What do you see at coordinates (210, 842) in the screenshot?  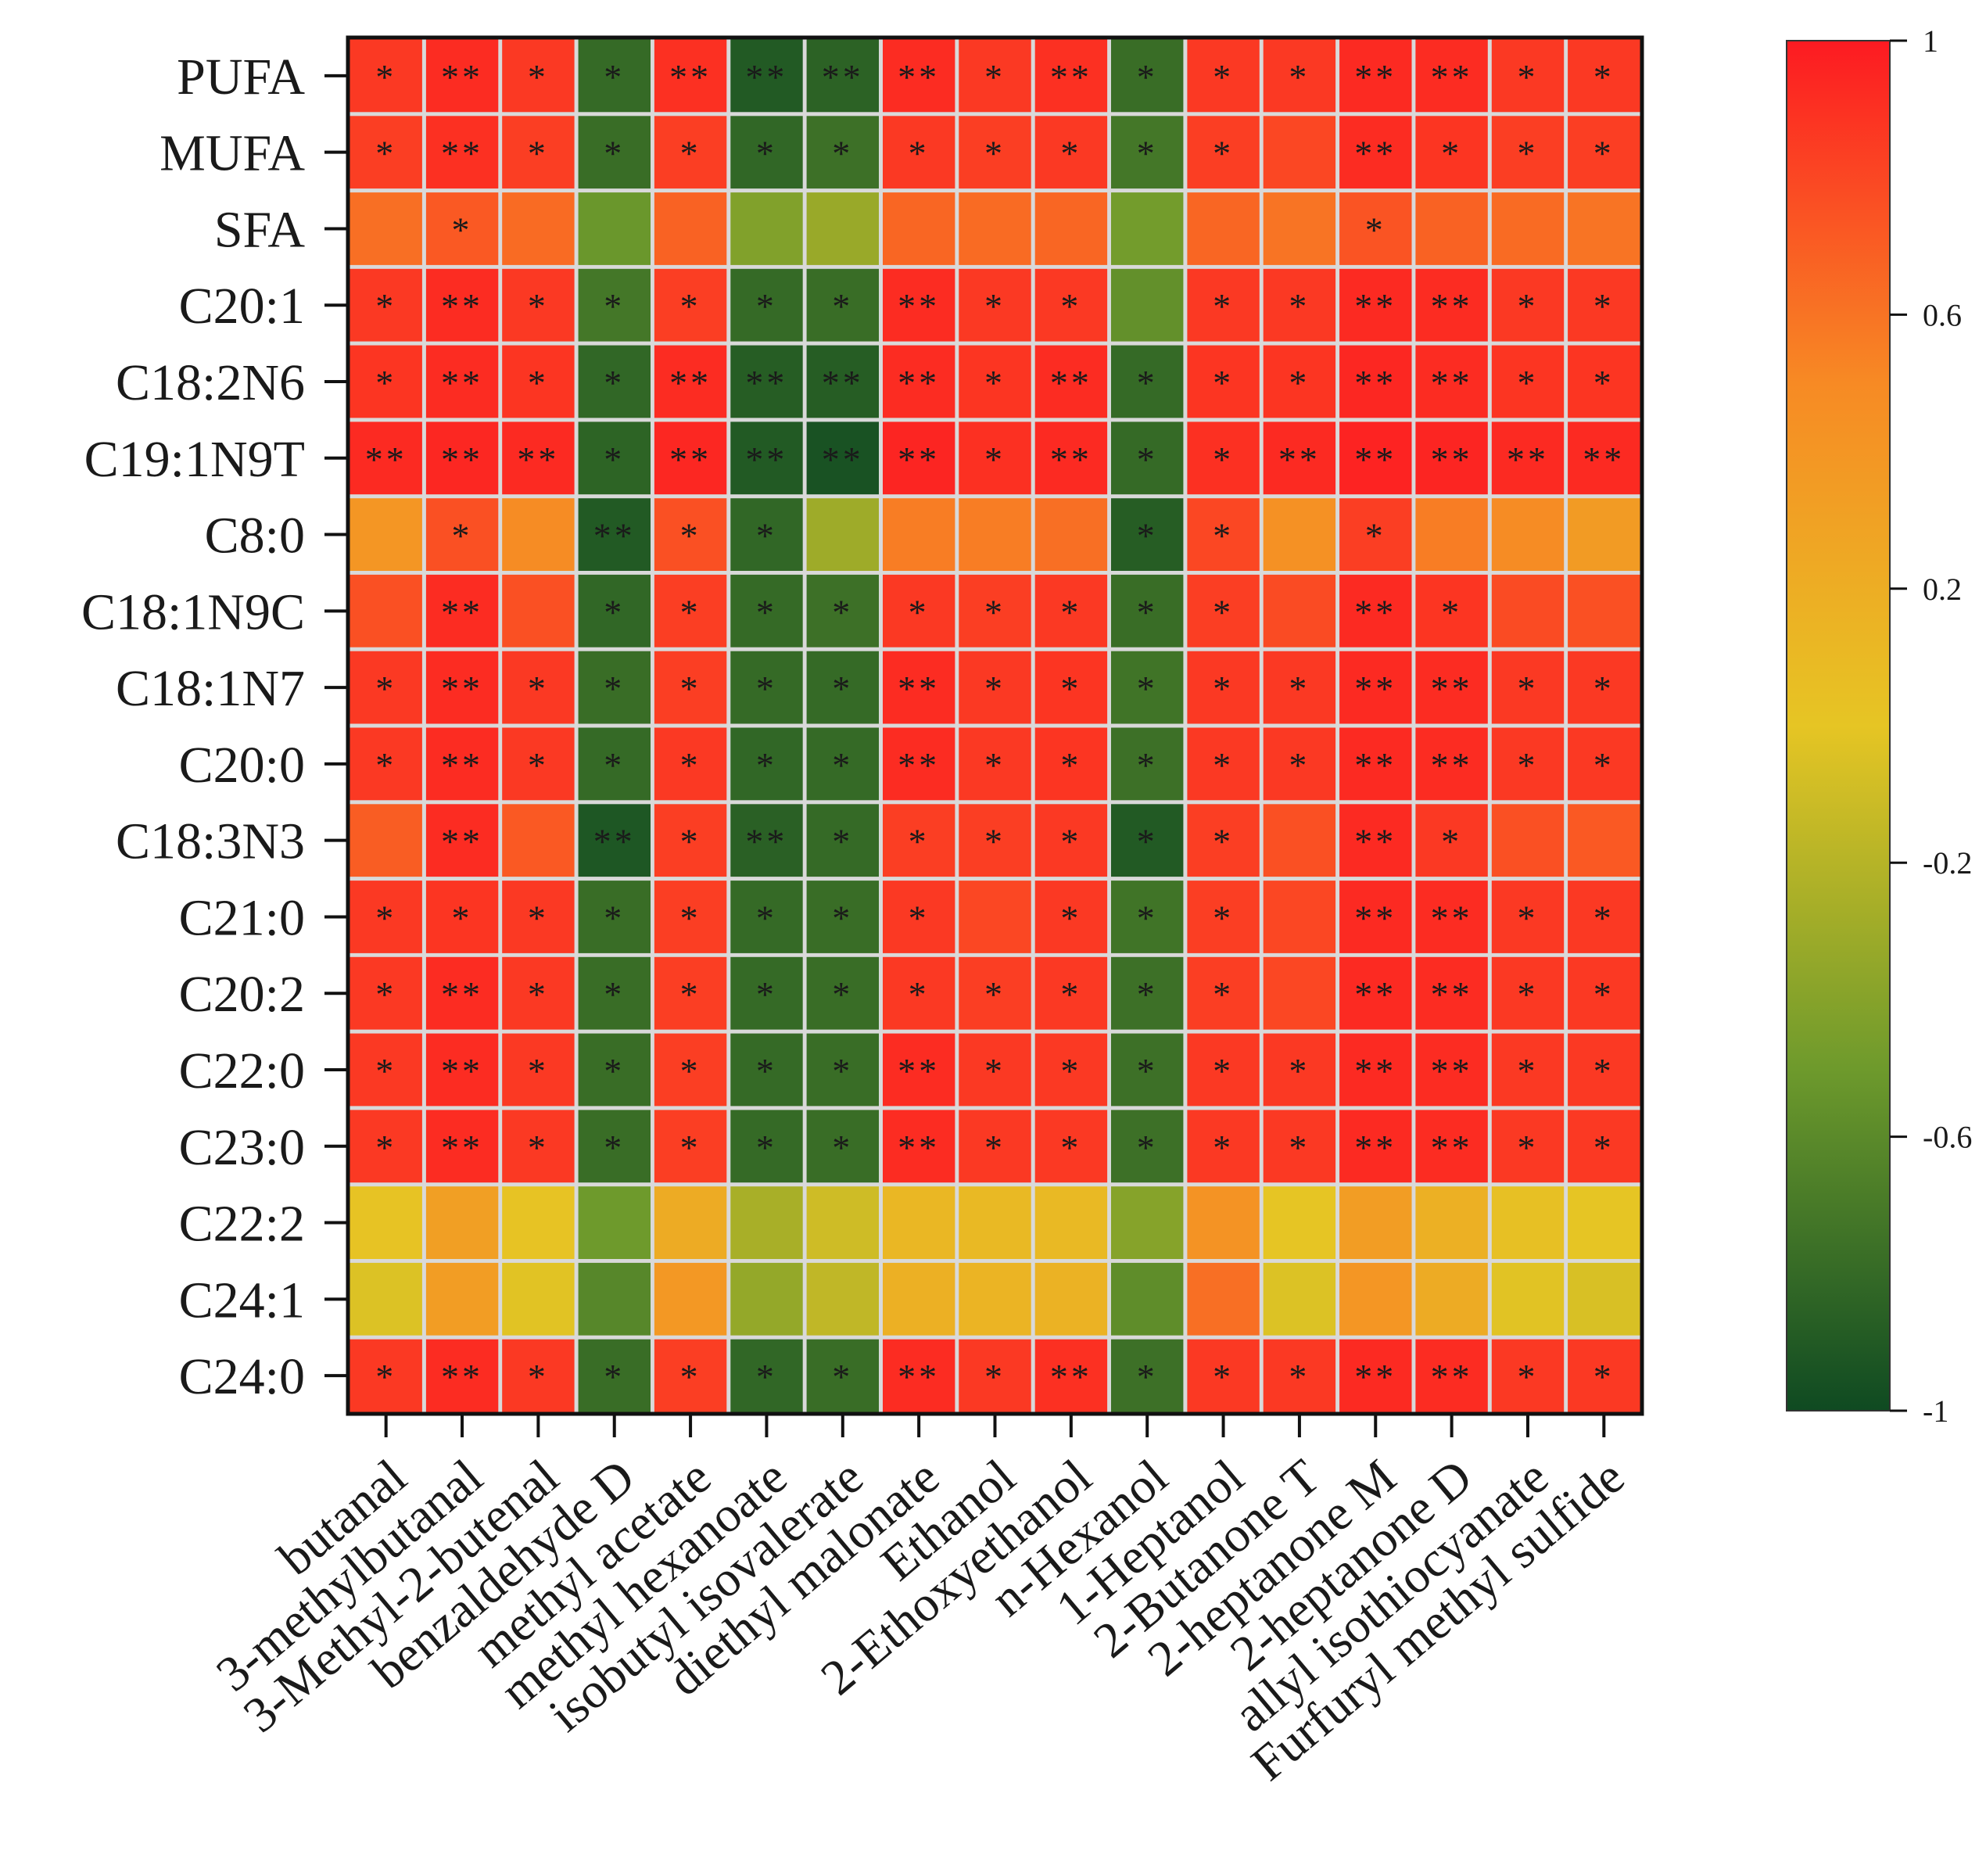 I see `y-tick-label: C18:3N3` at bounding box center [210, 842].